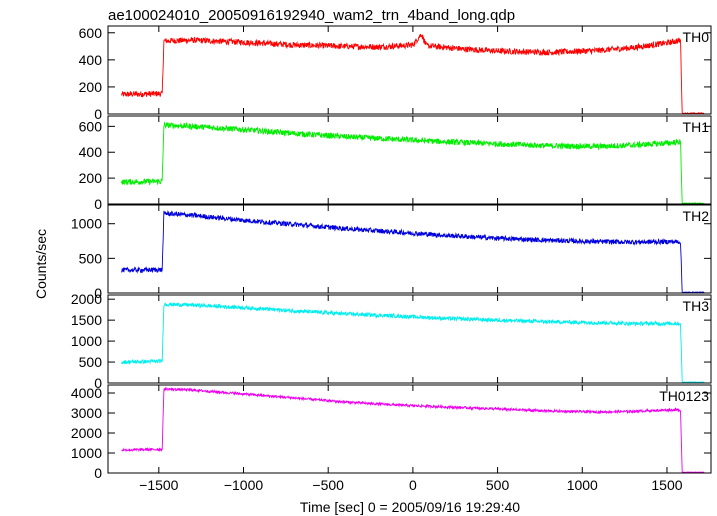 This screenshot has width=717, height=516. What do you see at coordinates (86, 413) in the screenshot?
I see `y-tick-label: 3000` at bounding box center [86, 413].